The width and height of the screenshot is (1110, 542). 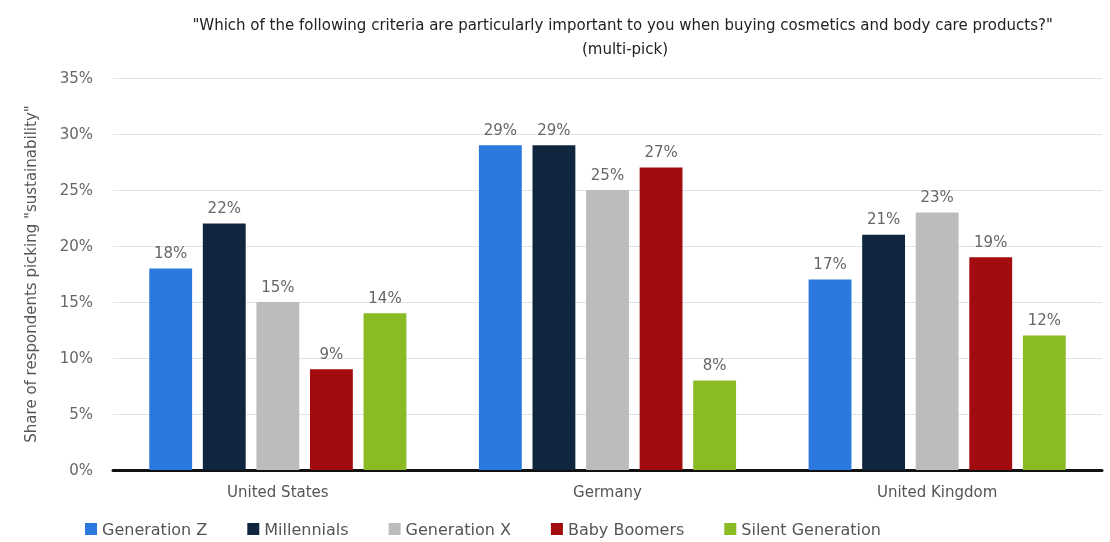 What do you see at coordinates (811, 529) in the screenshot?
I see `legend-label: Silent Generation` at bounding box center [811, 529].